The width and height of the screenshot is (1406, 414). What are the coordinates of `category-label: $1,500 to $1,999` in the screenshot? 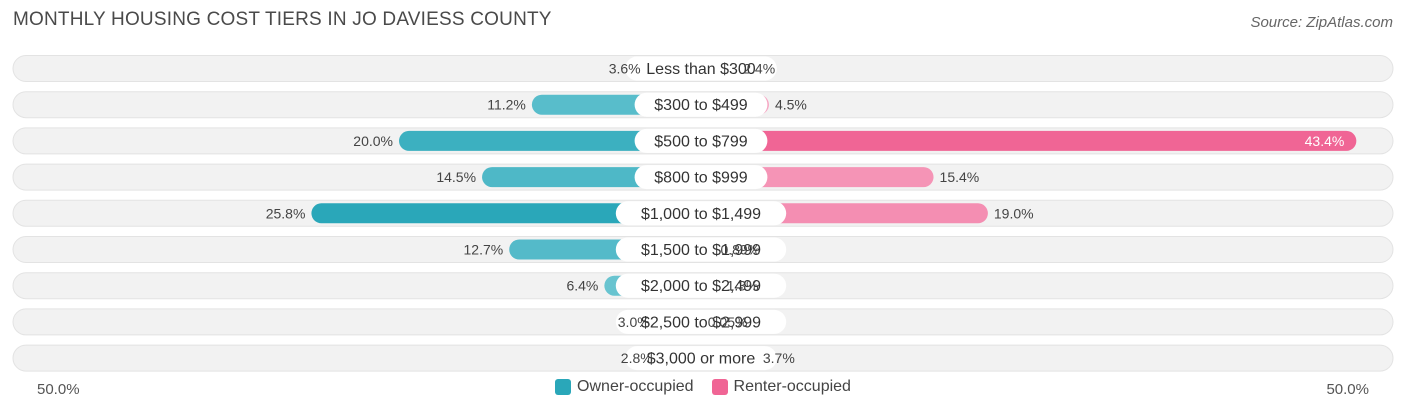 It's located at (701, 250).